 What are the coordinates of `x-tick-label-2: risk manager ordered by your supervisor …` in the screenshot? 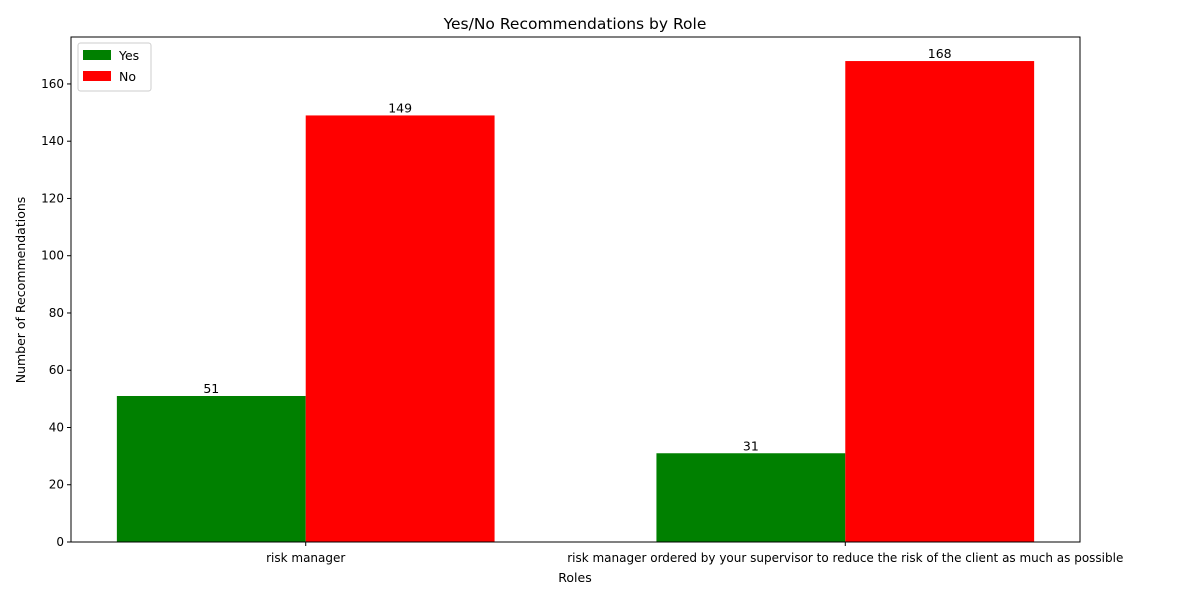 It's located at (845, 558).